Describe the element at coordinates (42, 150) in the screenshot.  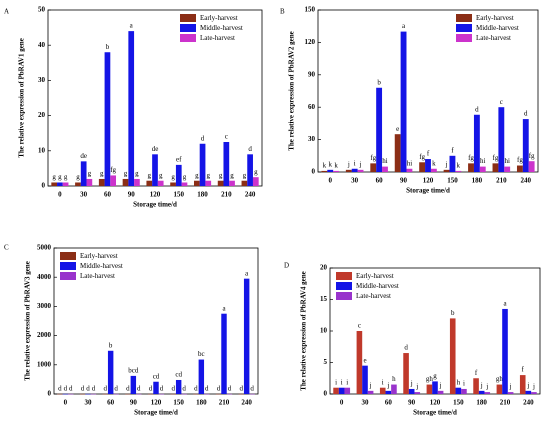
I see `y-tick-label: 10` at that location.